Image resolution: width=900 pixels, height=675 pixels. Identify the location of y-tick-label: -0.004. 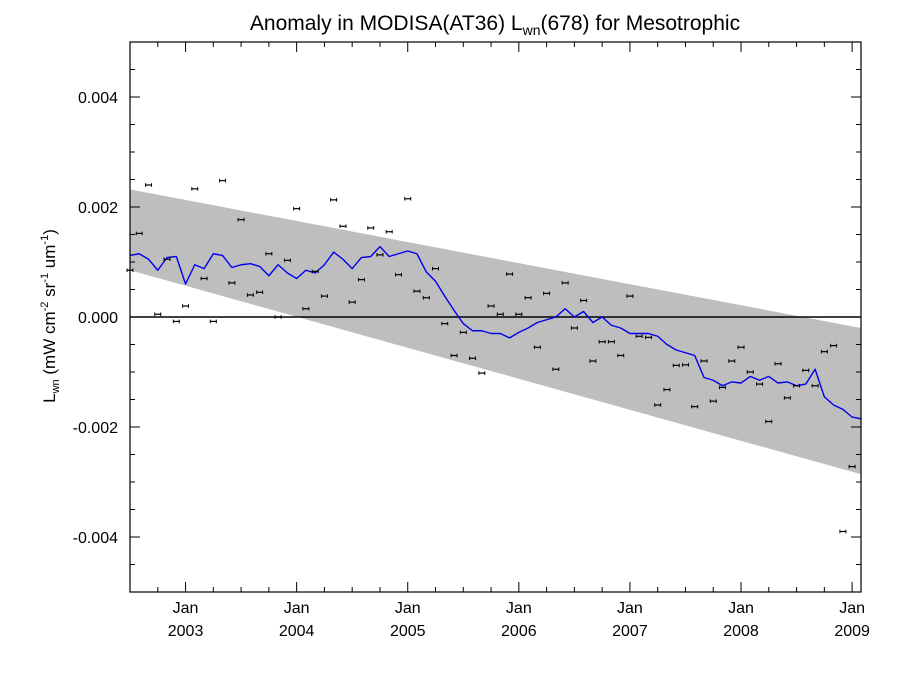
(95, 538).